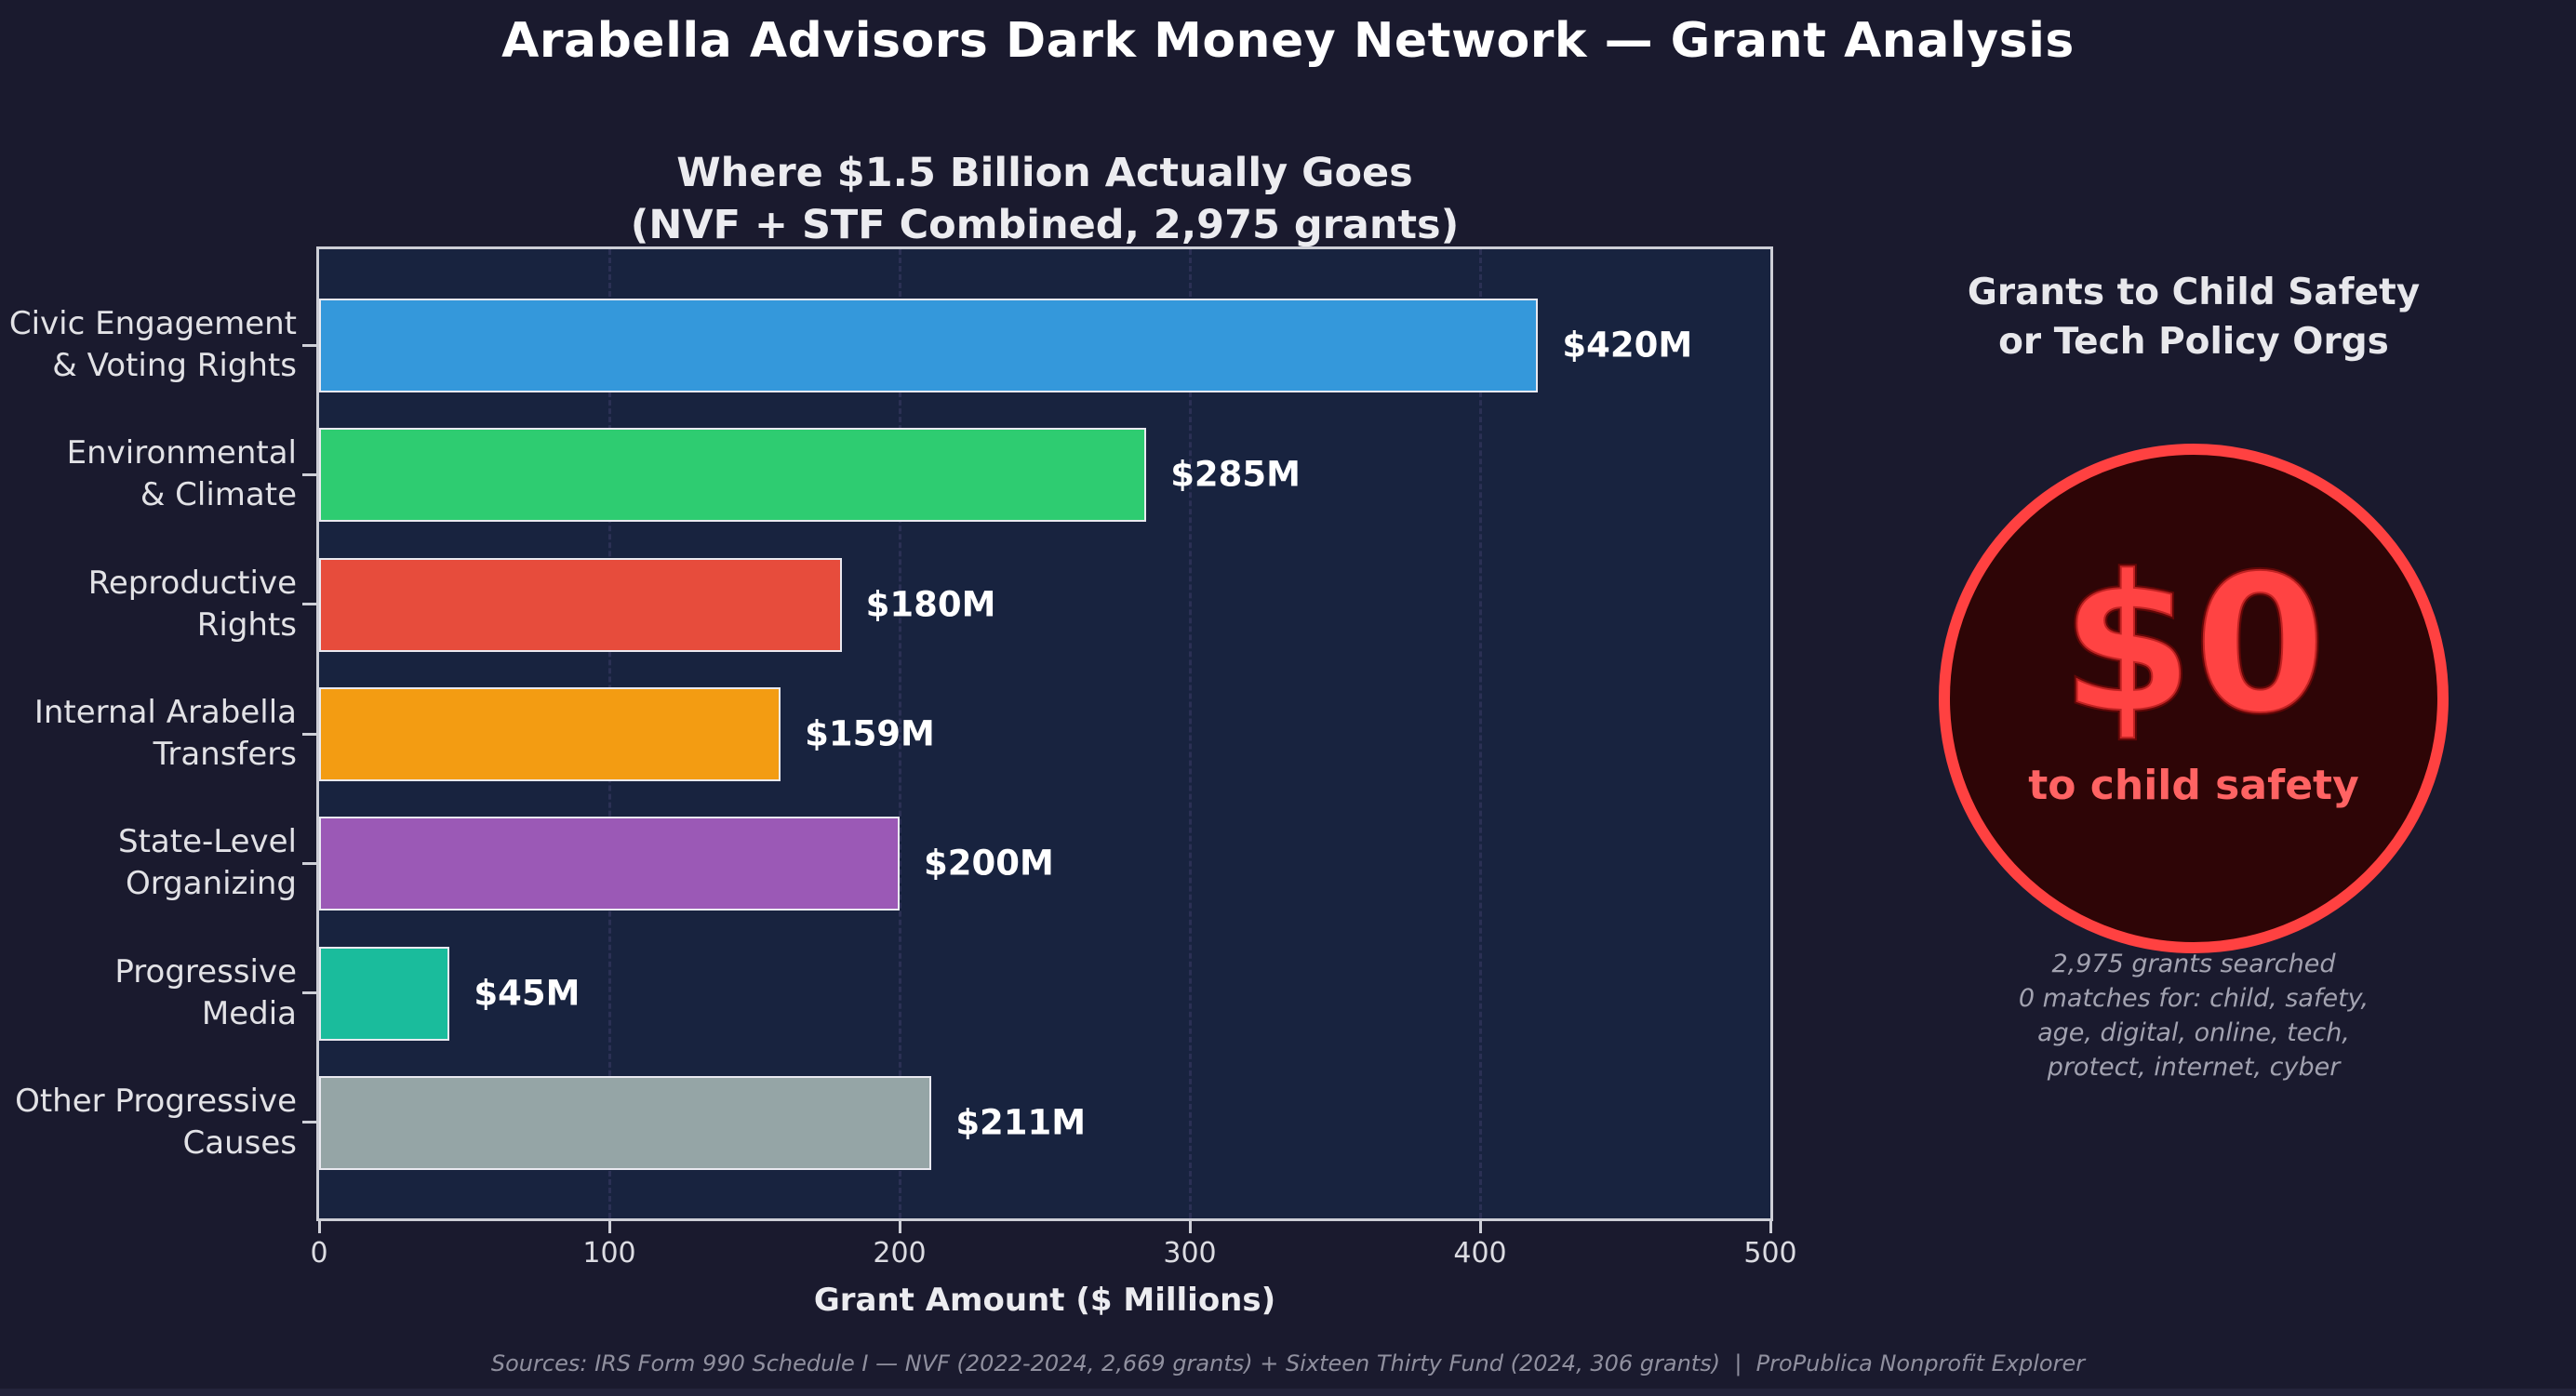 The width and height of the screenshot is (2576, 1396). I want to click on bar-value-label: $285M, so click(1235, 474).